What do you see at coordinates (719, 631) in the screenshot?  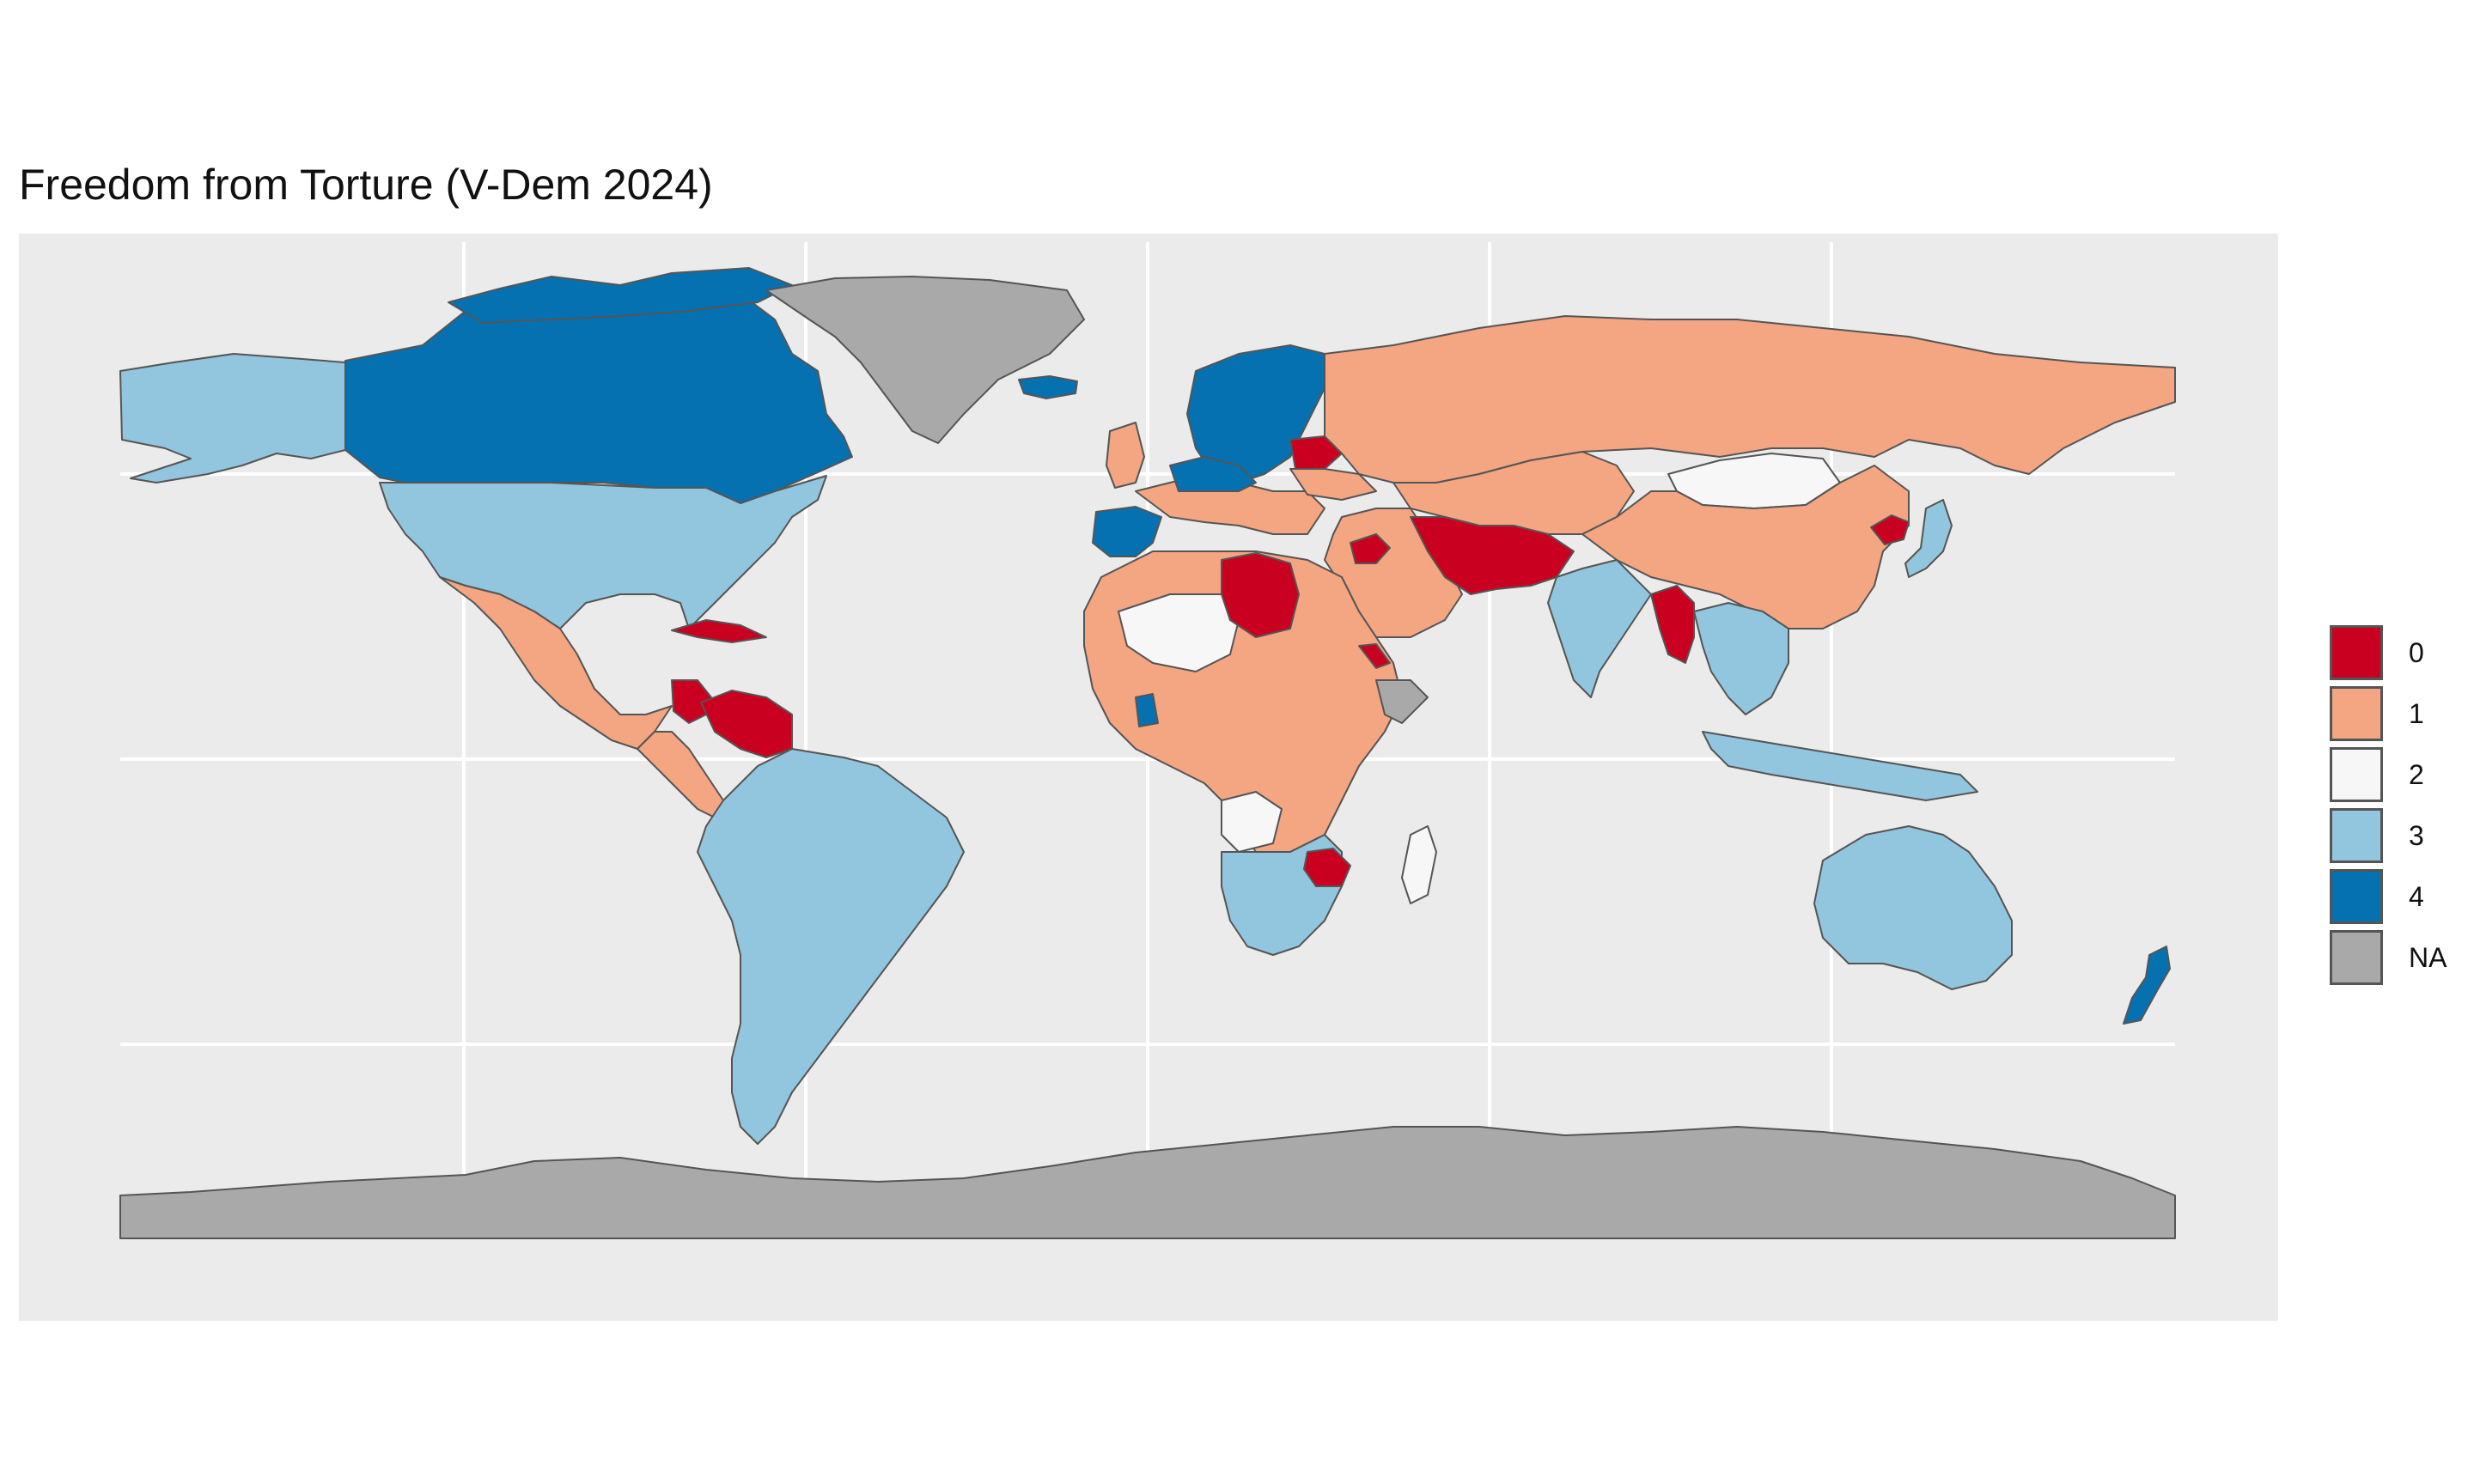 I see `region-cuba` at bounding box center [719, 631].